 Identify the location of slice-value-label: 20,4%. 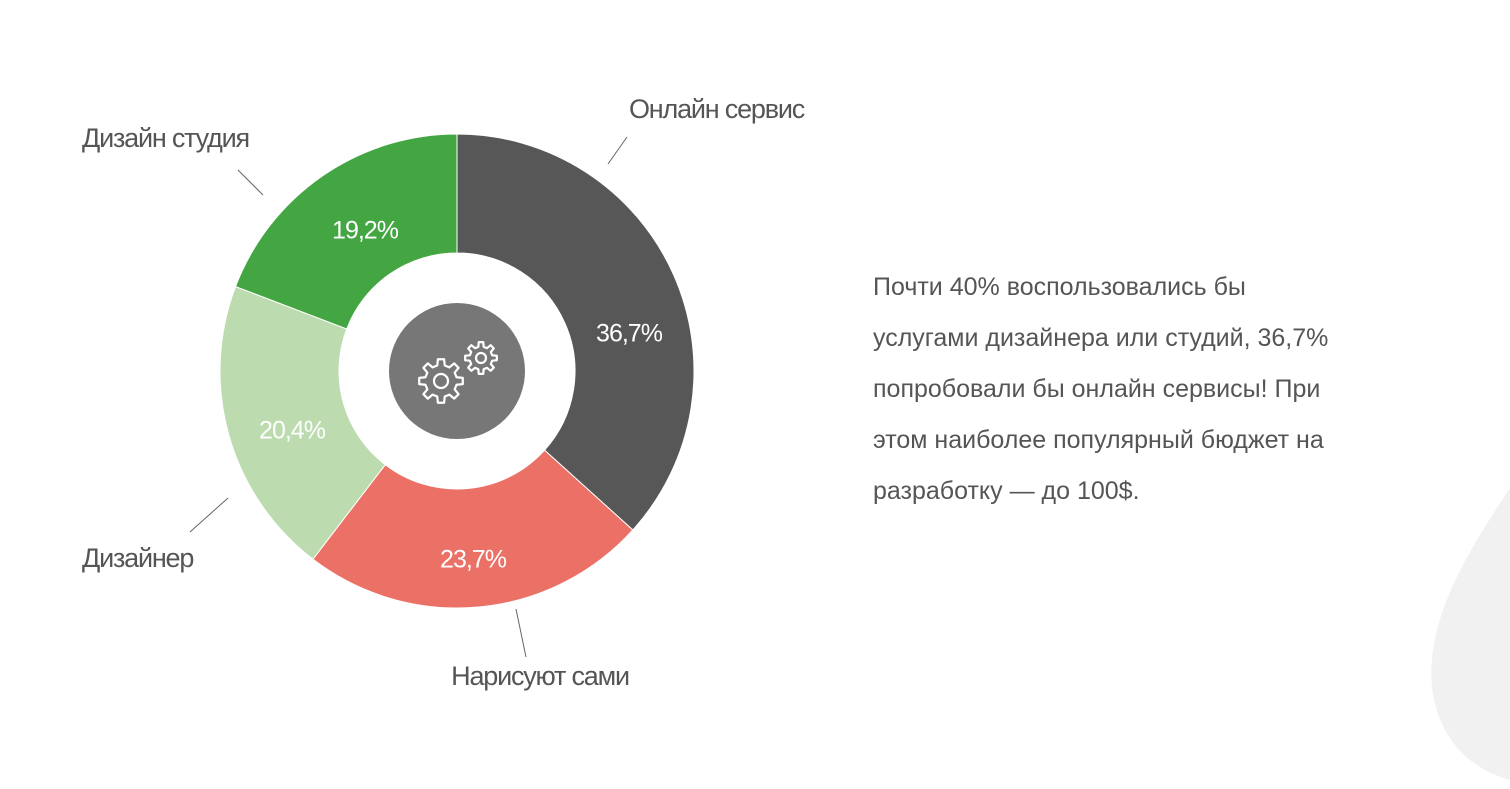
(292, 431).